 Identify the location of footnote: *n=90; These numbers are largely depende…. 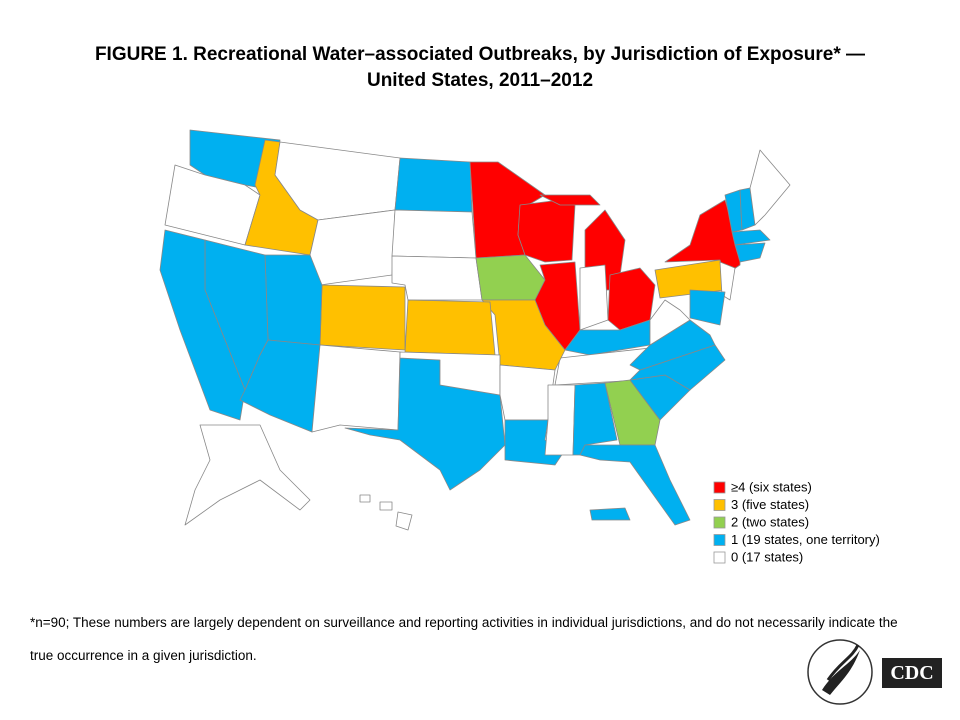
(464, 622).